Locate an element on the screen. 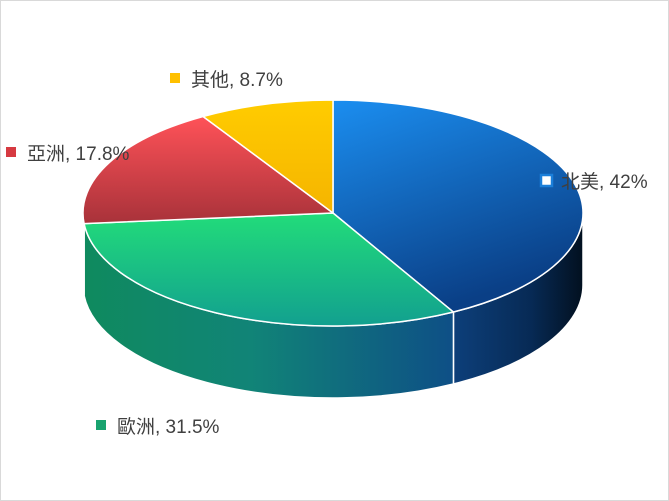 The image size is (669, 501). legend-marker-europe is located at coordinates (101, 425).